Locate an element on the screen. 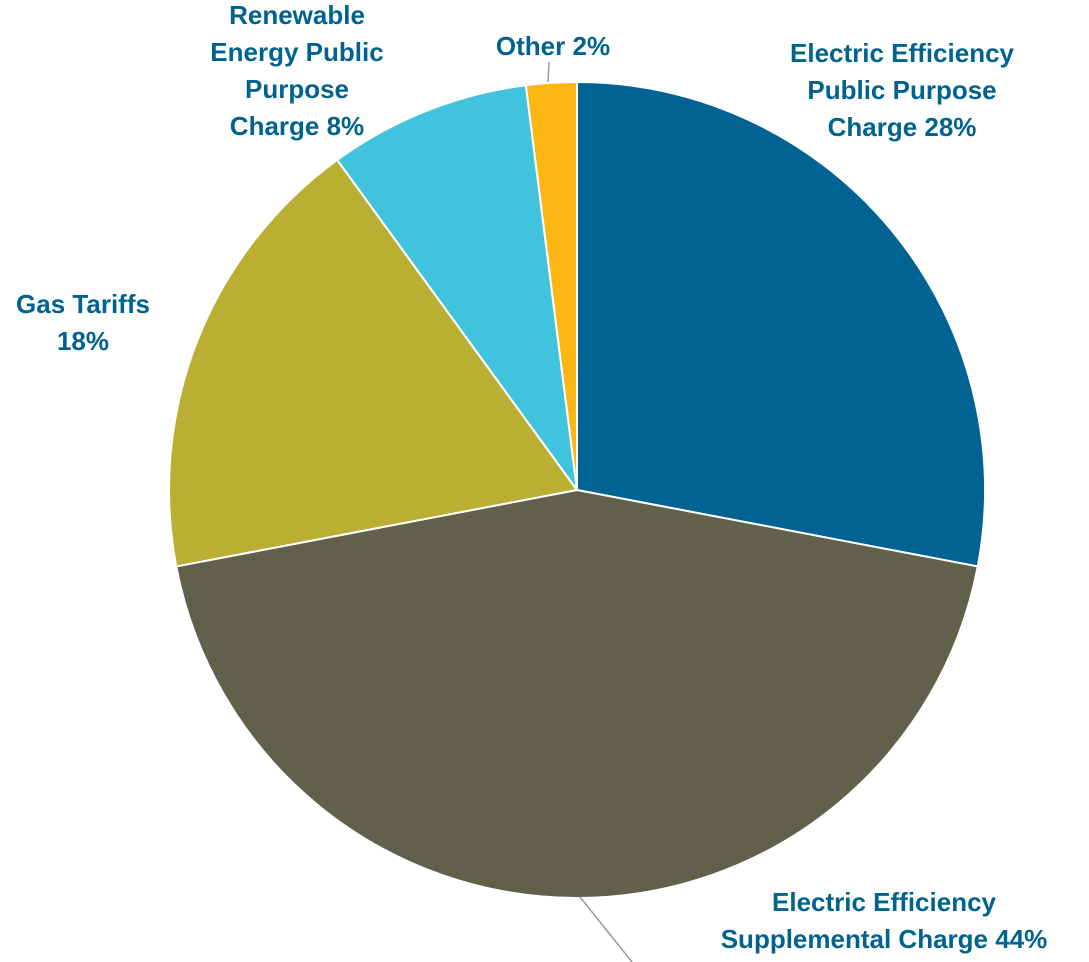 Image resolution: width=1089 pixels, height=962 pixels. slice-label-3: Gas Tariffs 18% is located at coordinates (83, 322).